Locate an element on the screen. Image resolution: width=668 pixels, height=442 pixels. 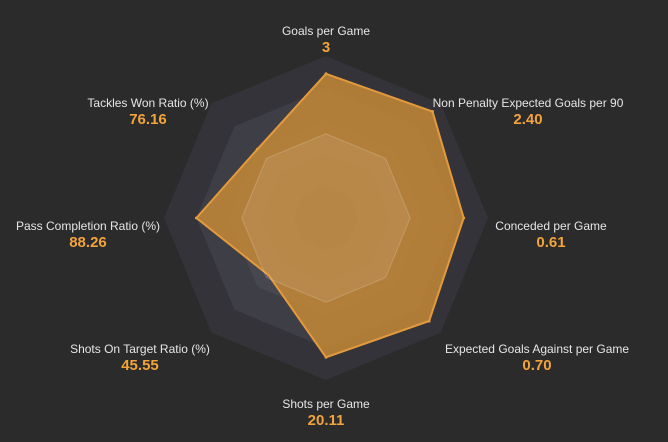
axis-label-name: Goals per Game is located at coordinates (326, 31).